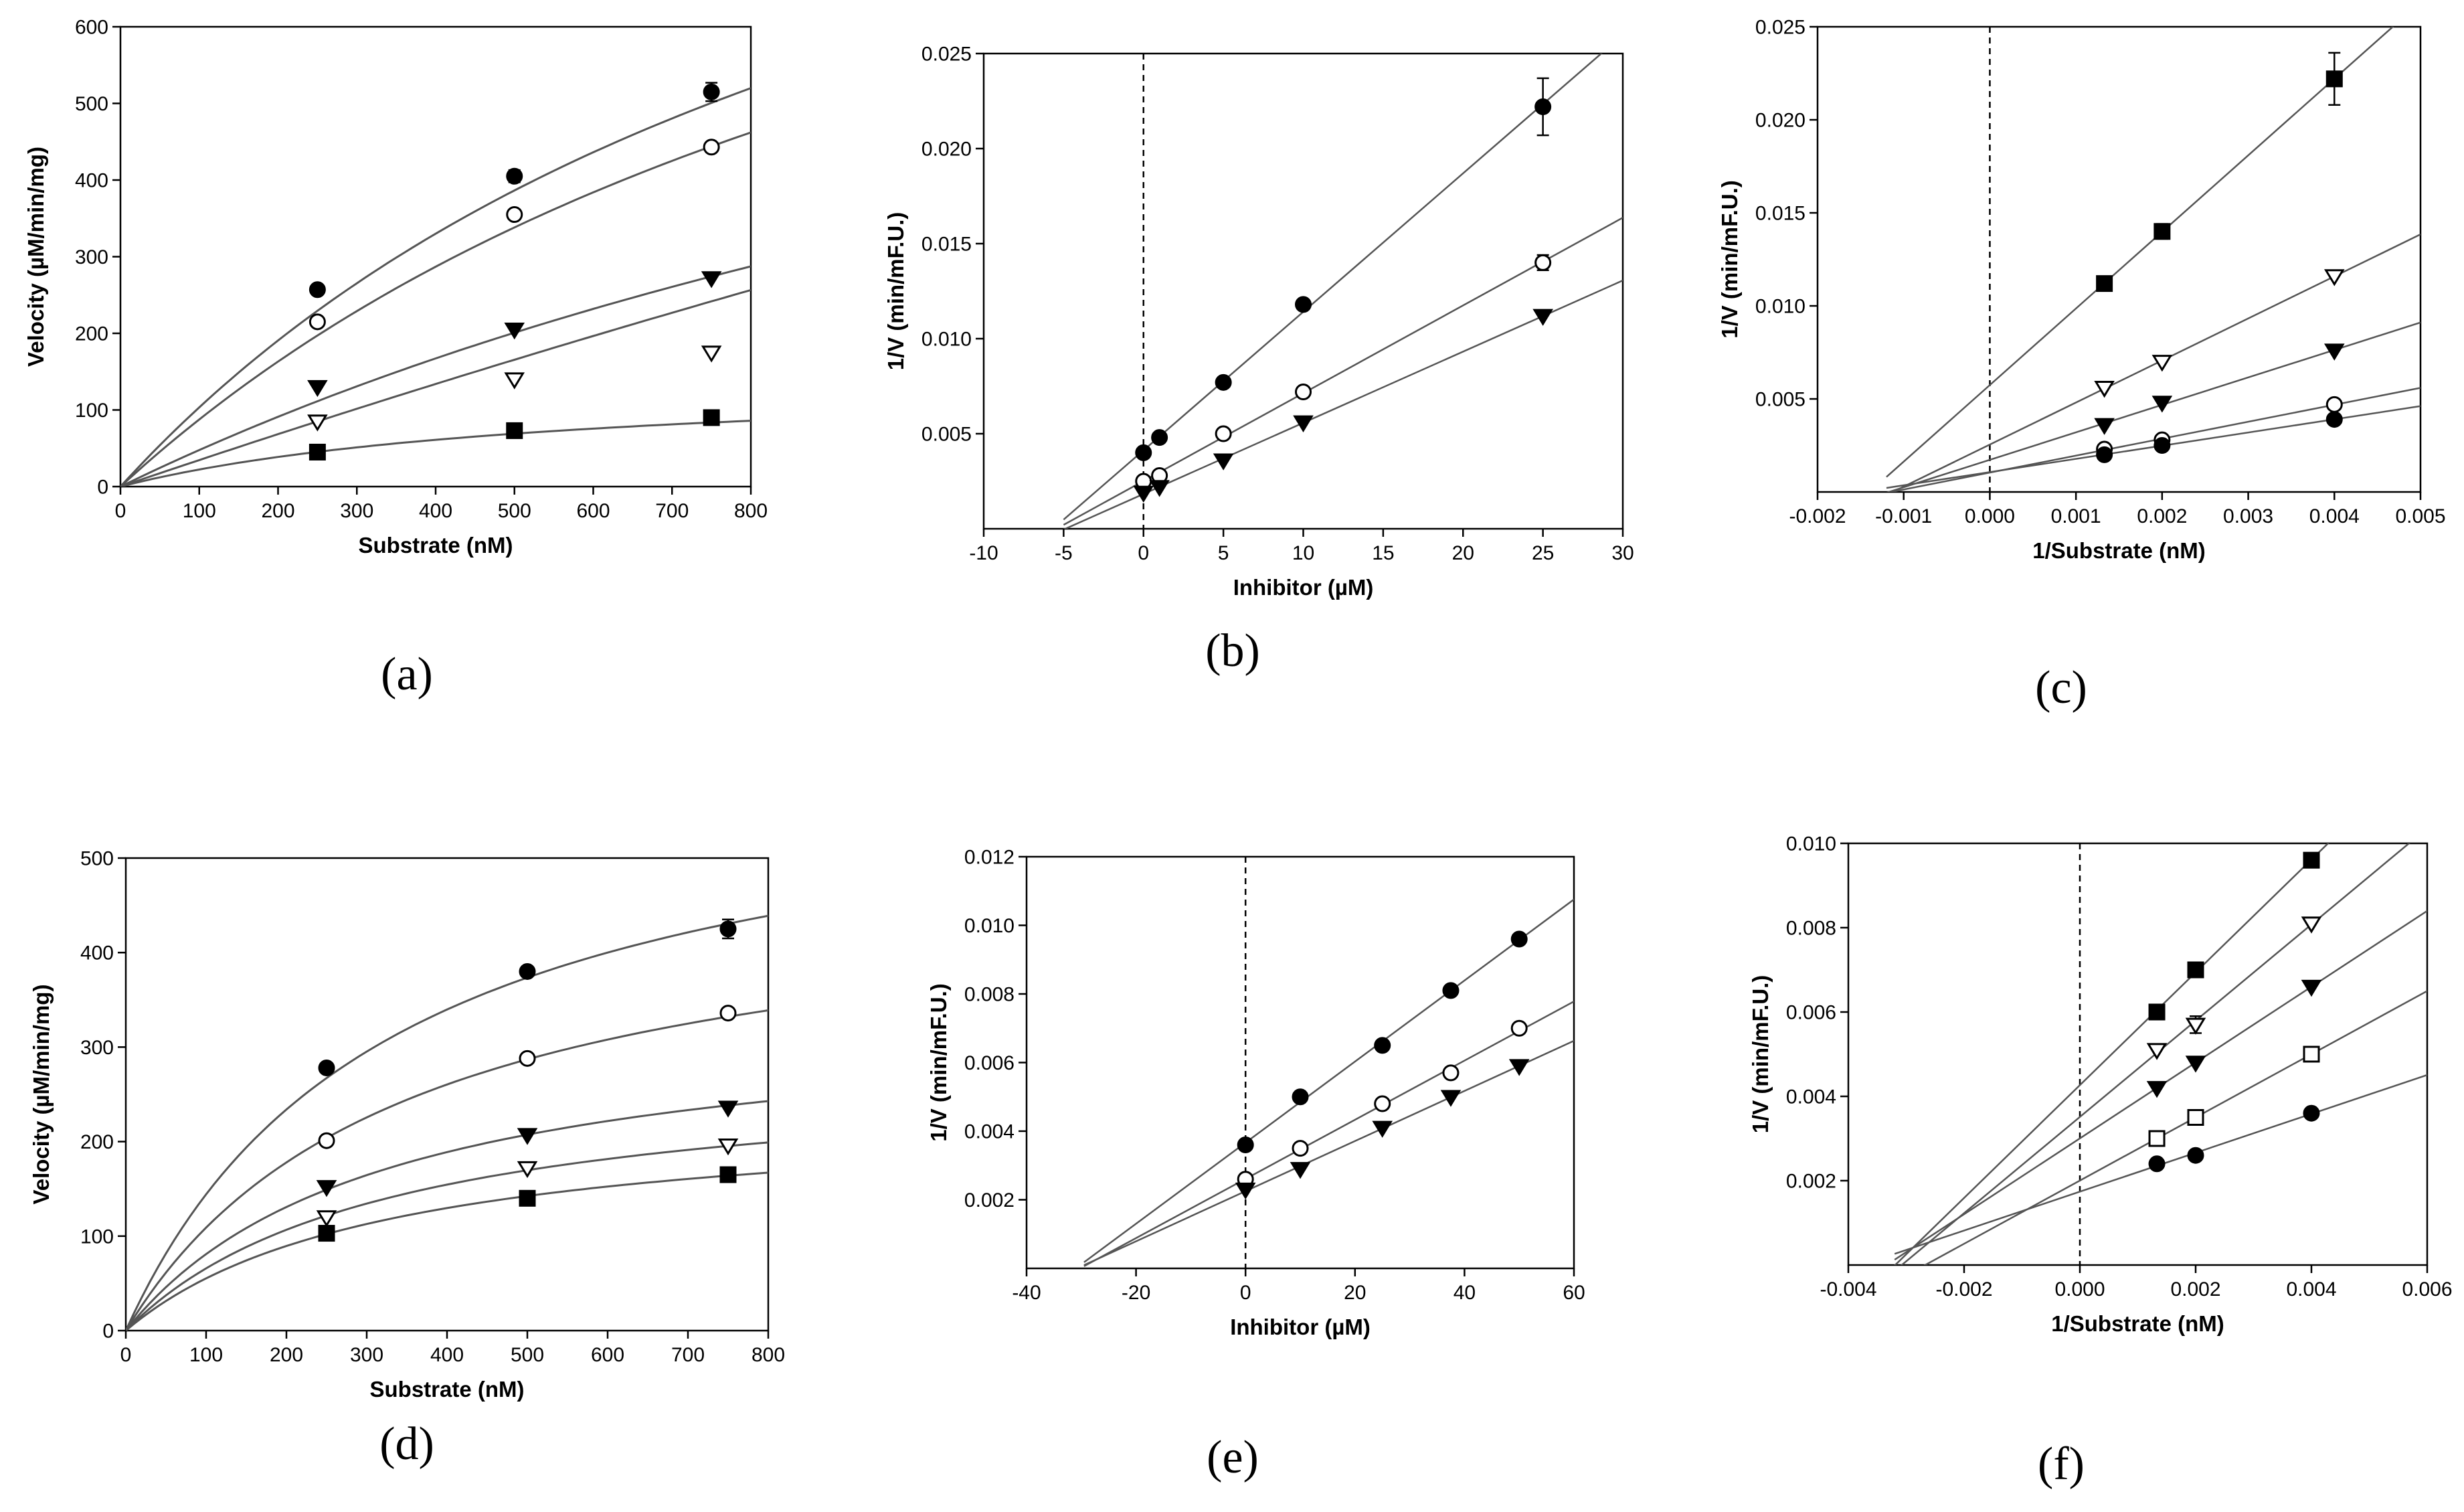 The height and width of the screenshot is (1512, 2464). Describe the element at coordinates (527, 1077) in the screenshot. I see `series-open-circle` at that location.